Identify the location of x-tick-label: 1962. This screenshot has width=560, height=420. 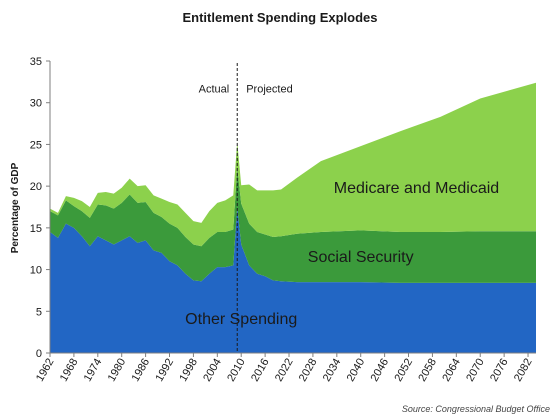
(45, 370).